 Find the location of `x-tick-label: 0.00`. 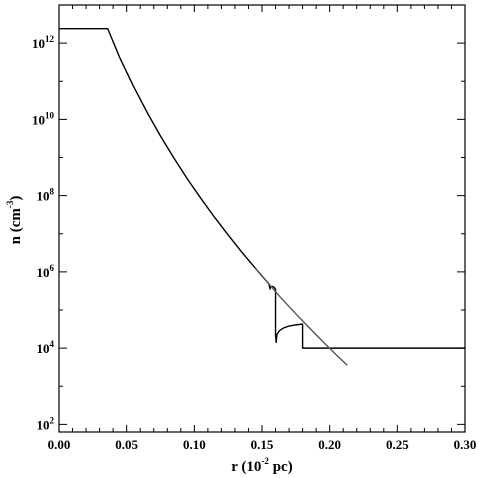

x-tick-label: 0.00 is located at coordinates (59, 444).